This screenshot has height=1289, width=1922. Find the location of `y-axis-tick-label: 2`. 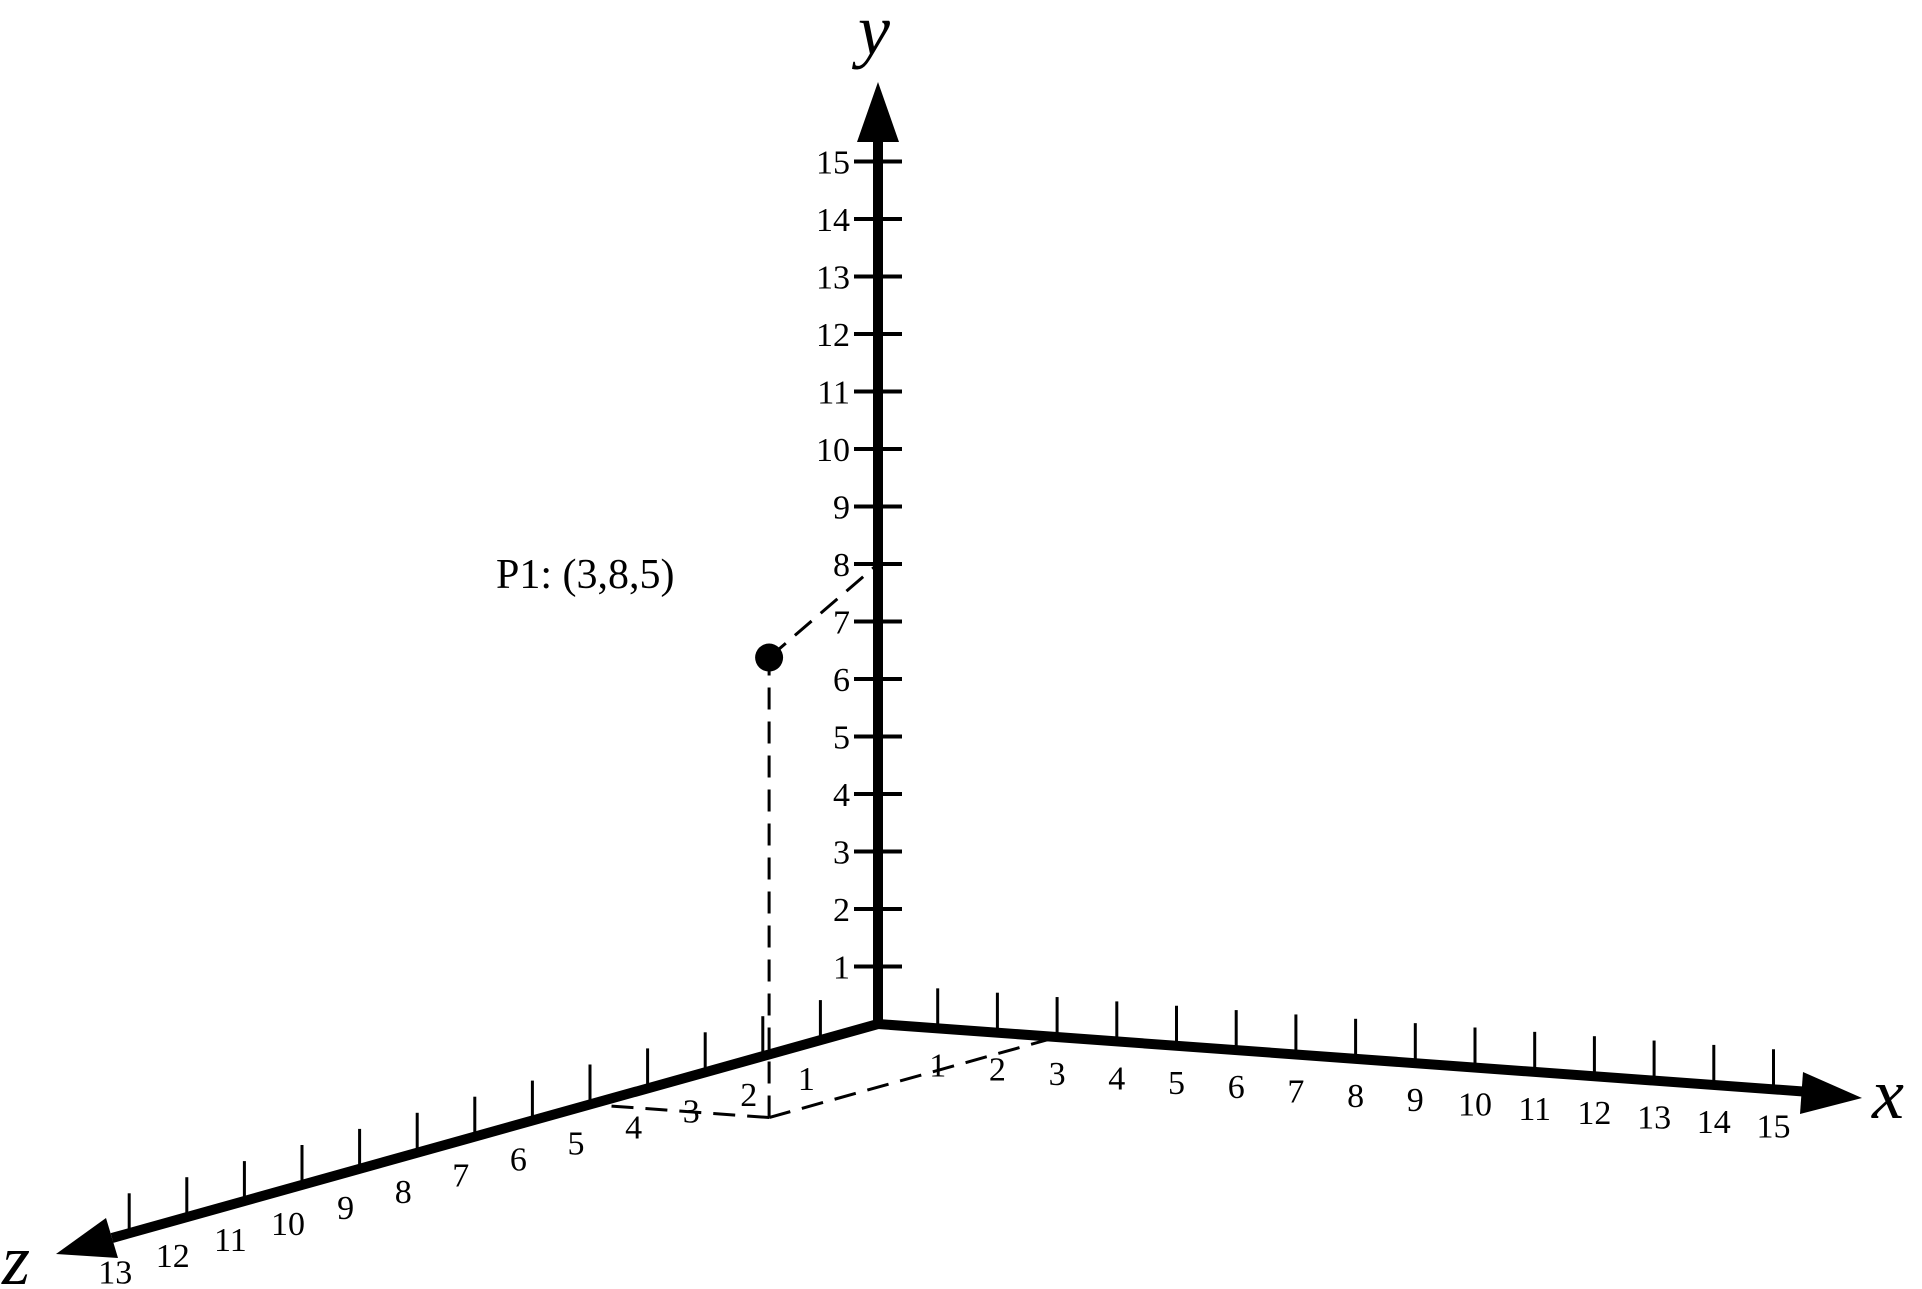

y-axis-tick-label: 2 is located at coordinates (841, 910).